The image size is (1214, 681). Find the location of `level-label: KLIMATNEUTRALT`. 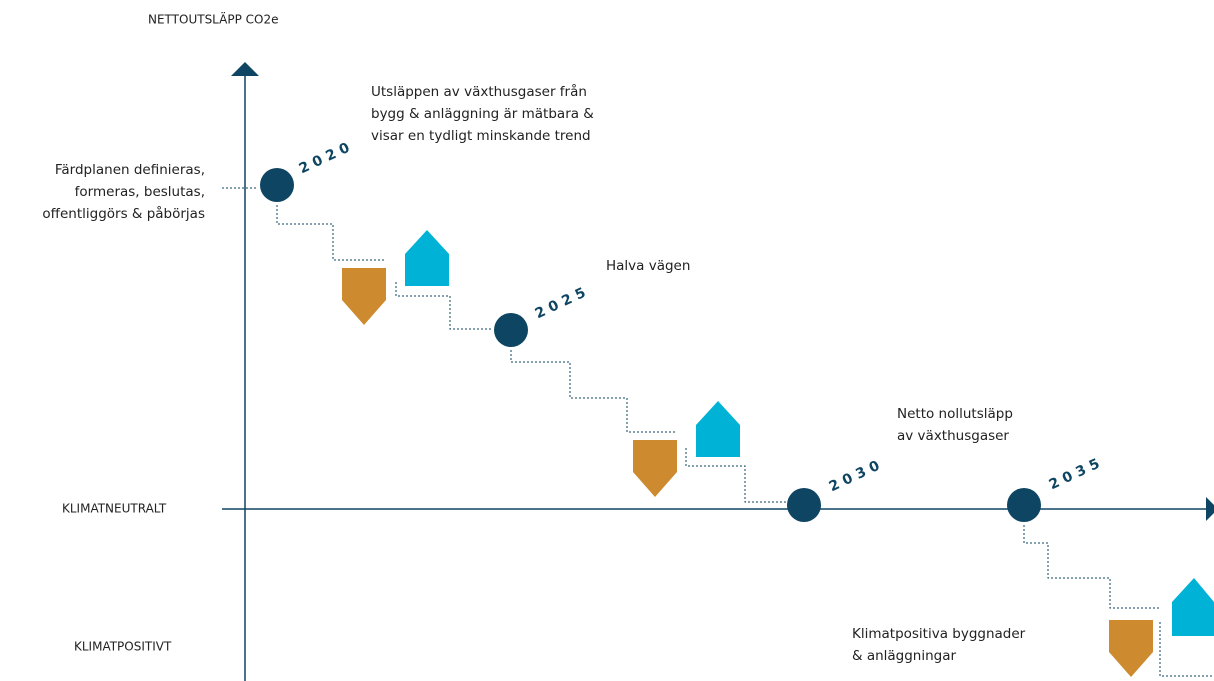

level-label: KLIMATNEUTRALT is located at coordinates (114, 509).